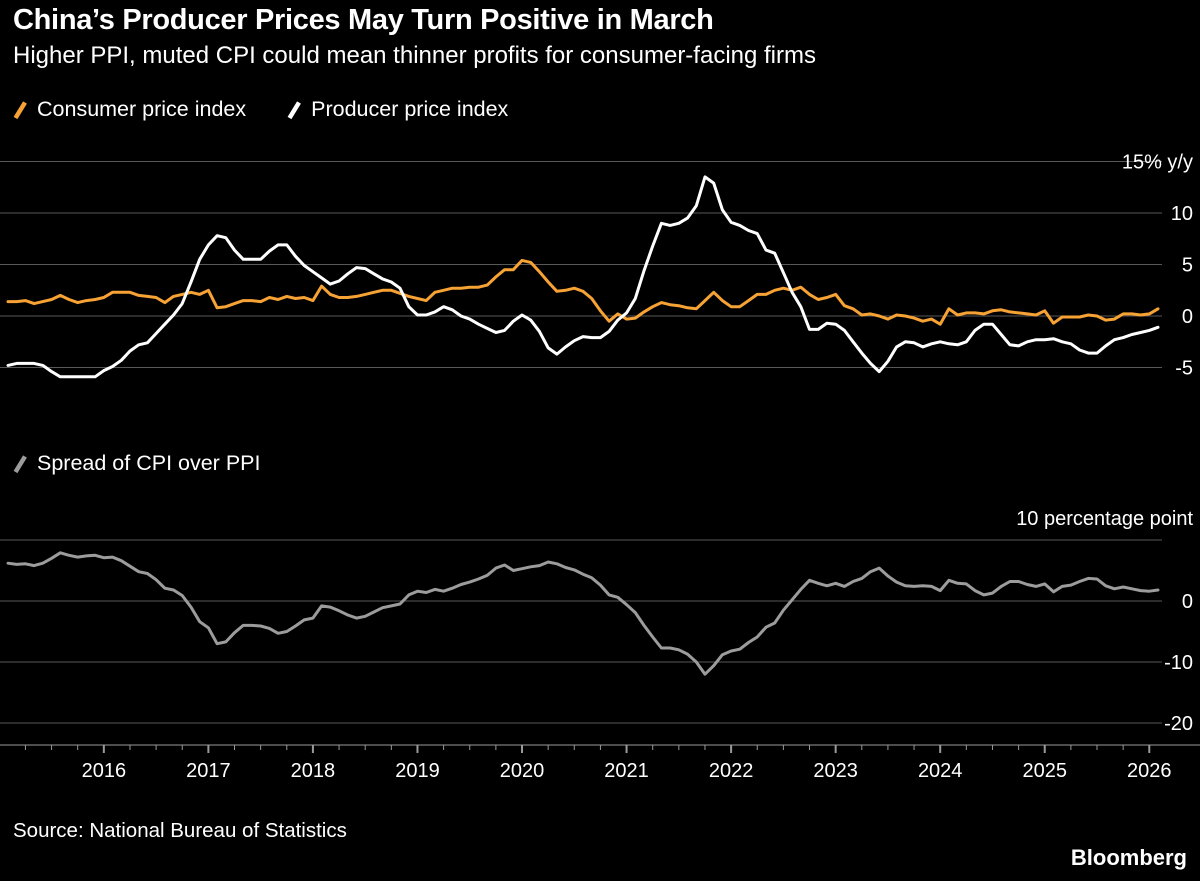 This screenshot has height=881, width=1200. What do you see at coordinates (940, 771) in the screenshot?
I see `x-axis-label-2024: 2024` at bounding box center [940, 771].